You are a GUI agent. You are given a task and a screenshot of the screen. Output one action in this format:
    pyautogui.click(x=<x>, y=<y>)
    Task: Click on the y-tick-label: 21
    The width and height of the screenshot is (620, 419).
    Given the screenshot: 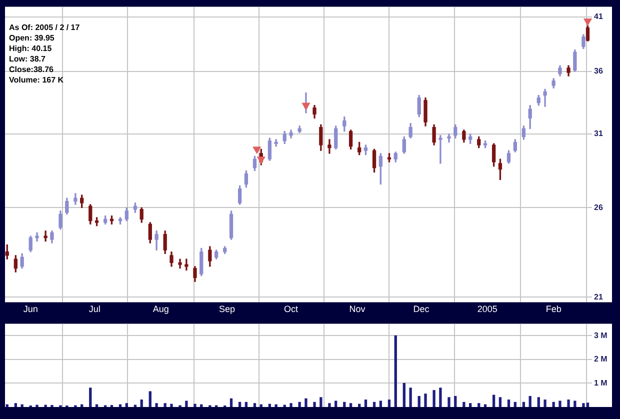 What is the action you would take?
    pyautogui.click(x=599, y=297)
    